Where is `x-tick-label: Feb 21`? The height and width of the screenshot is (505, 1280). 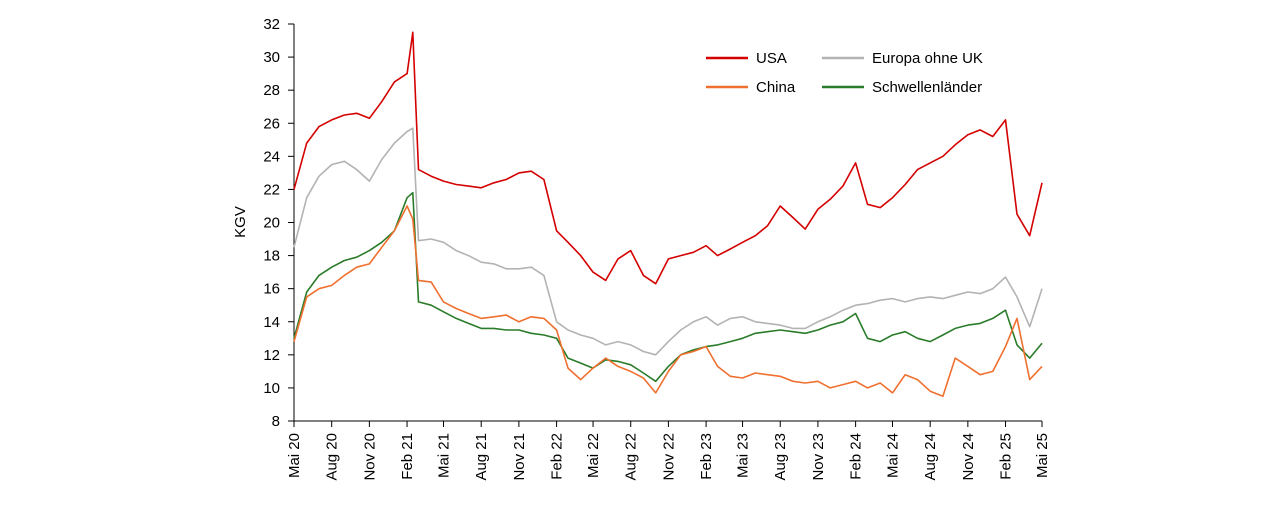 x-tick-label: Feb 21 is located at coordinates (407, 456).